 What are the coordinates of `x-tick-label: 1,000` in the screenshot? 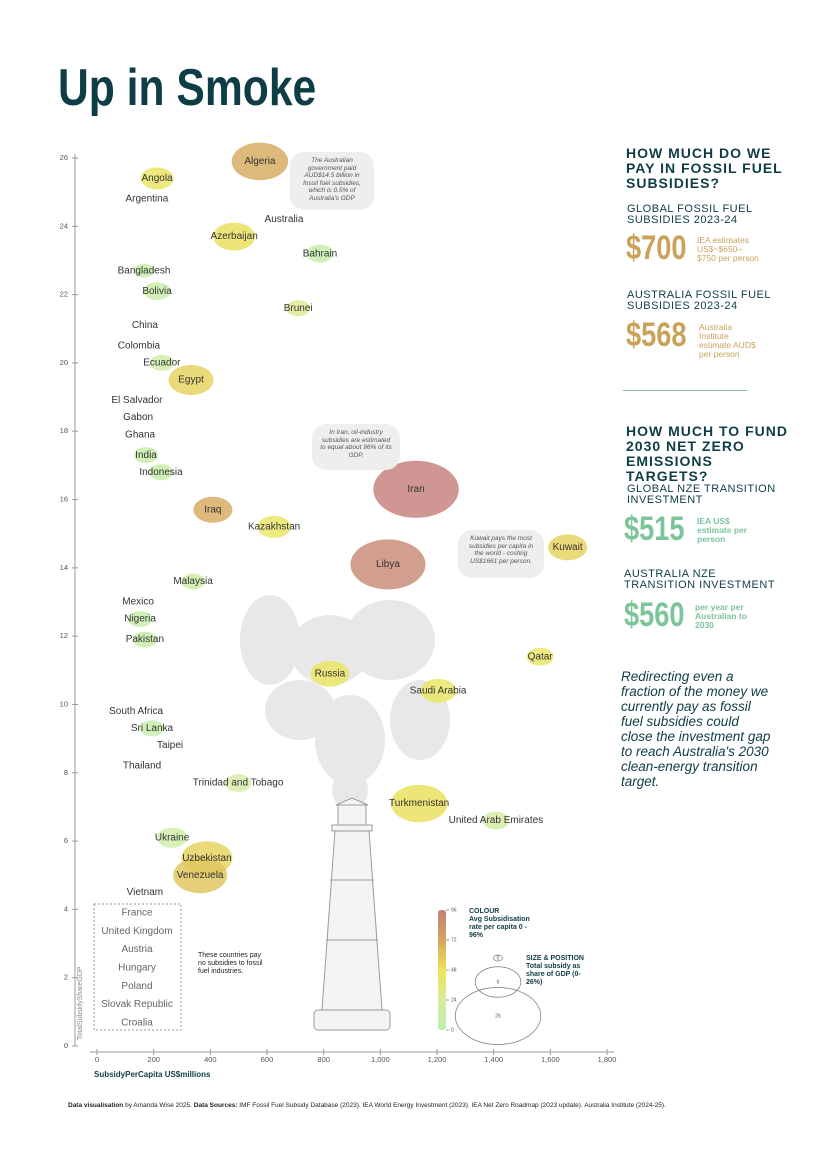 It's located at (380, 1059).